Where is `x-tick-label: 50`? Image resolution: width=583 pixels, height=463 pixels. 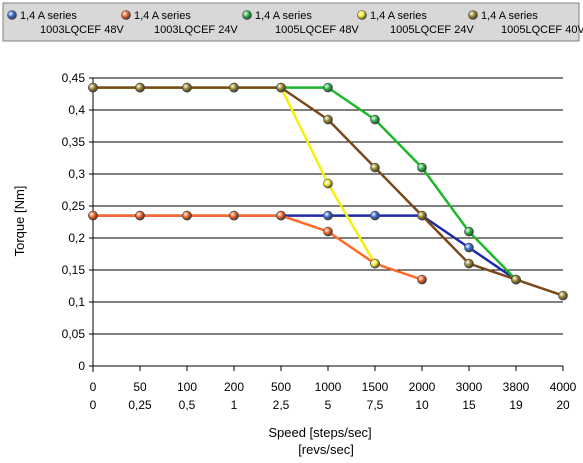 x-tick-label: 50 is located at coordinates (140, 387).